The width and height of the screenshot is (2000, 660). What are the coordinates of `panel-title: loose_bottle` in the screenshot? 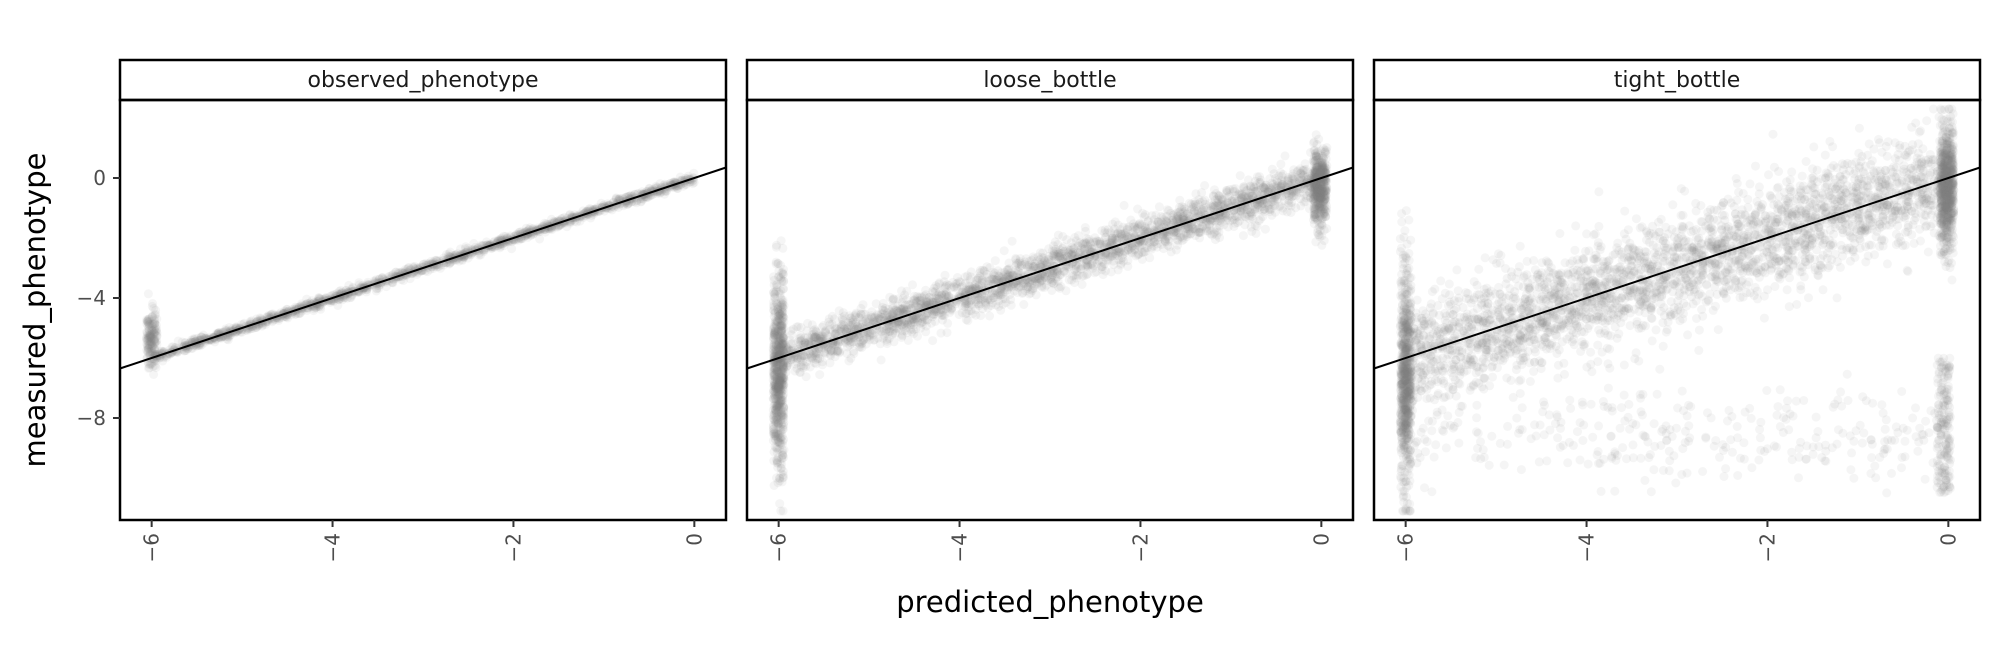 It's located at (1049, 80).